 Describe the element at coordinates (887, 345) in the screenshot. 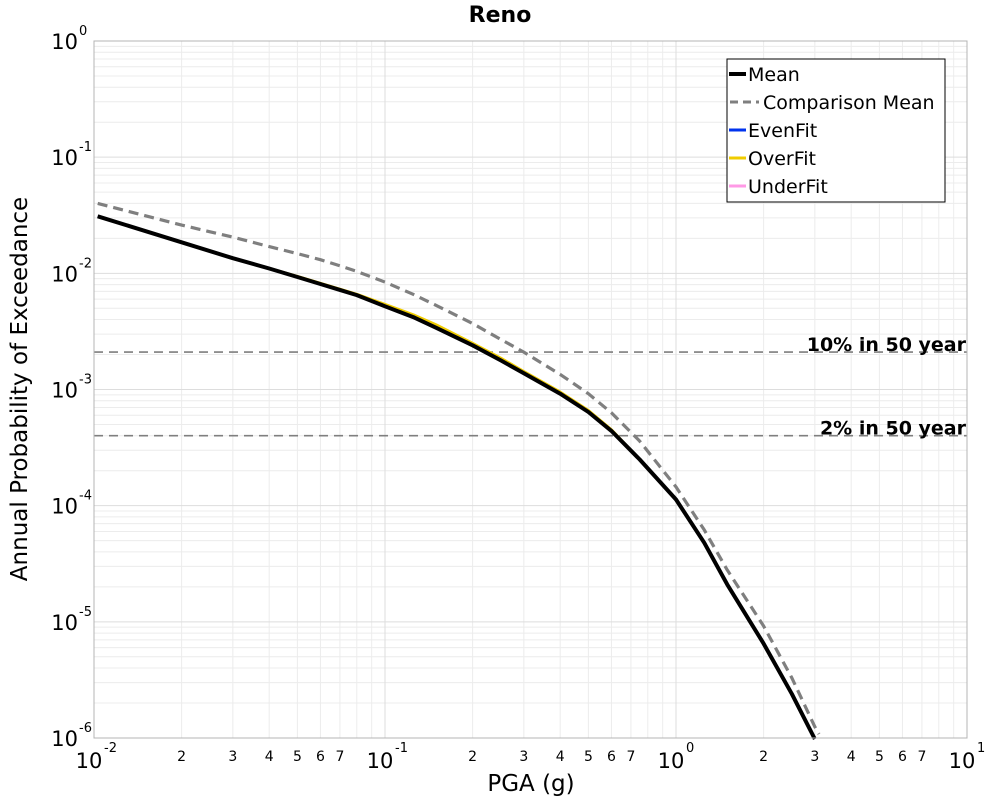

I see `reference-line-label: 10% in 50 year` at that location.